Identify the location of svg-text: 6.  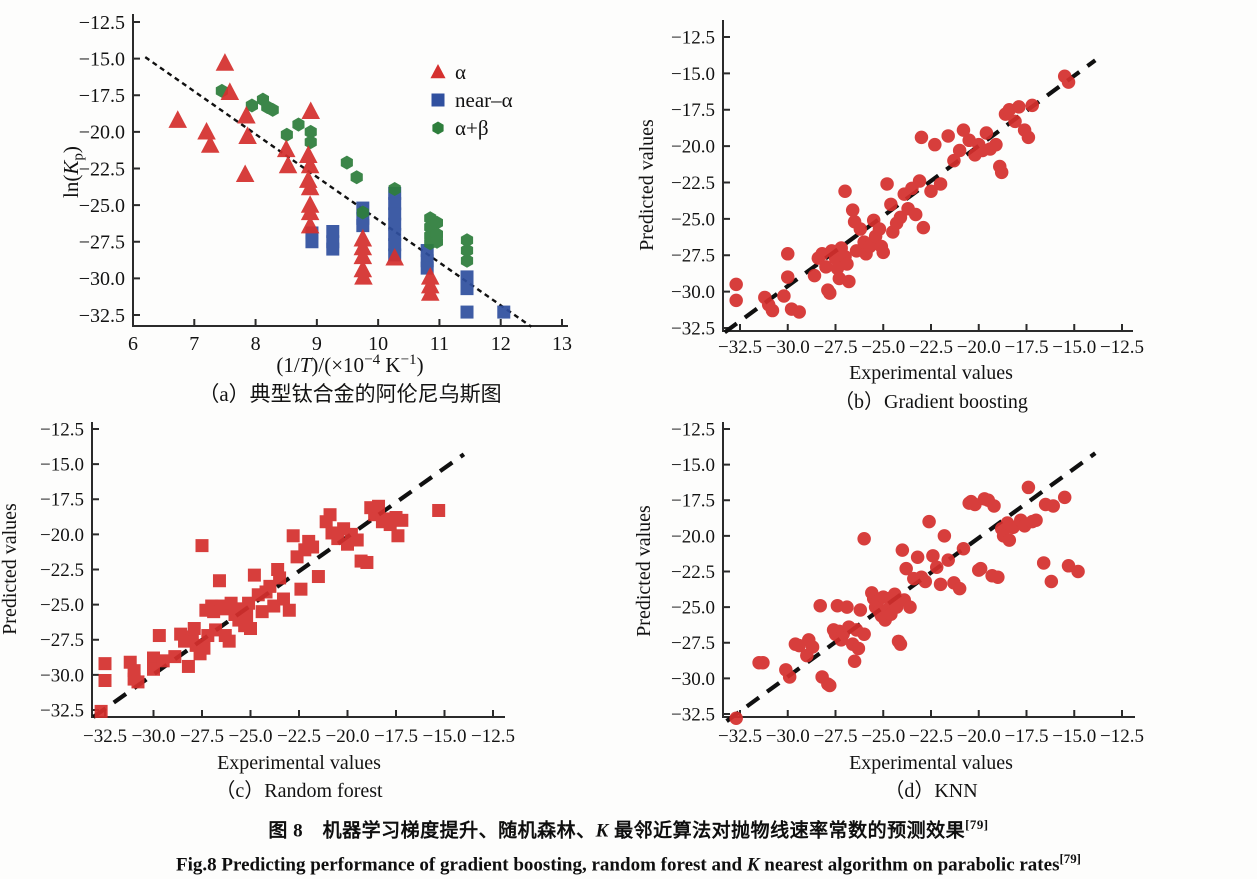
(133, 344).